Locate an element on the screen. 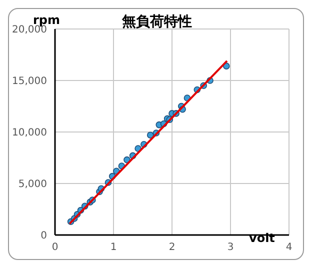 Image resolution: width=312 pixels, height=268 pixels. x-axis-title: volt is located at coordinates (262, 238).